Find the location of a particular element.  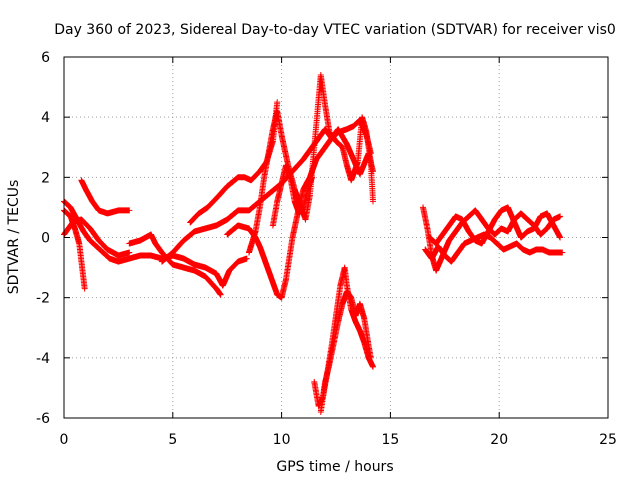

series-track-h is located at coordinates (299, 209).